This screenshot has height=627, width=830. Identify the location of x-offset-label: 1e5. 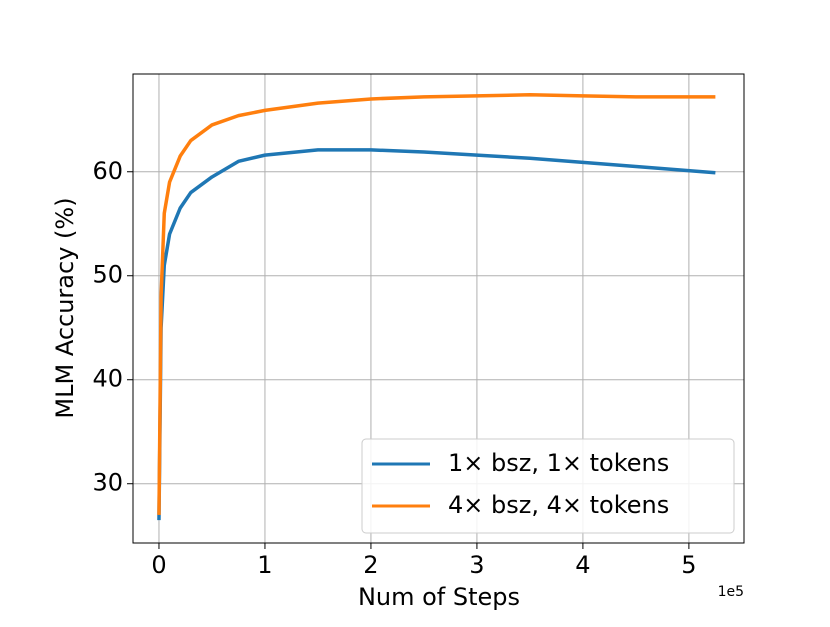
(731, 592).